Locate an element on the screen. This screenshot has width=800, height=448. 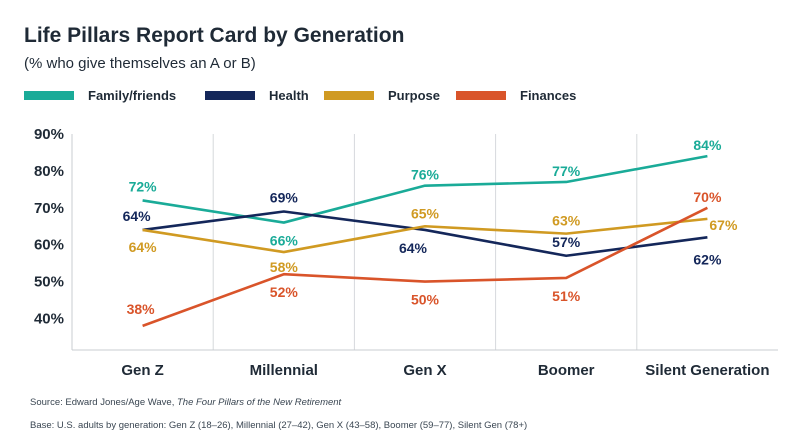
legend-item-finances: Finances is located at coordinates (516, 95).